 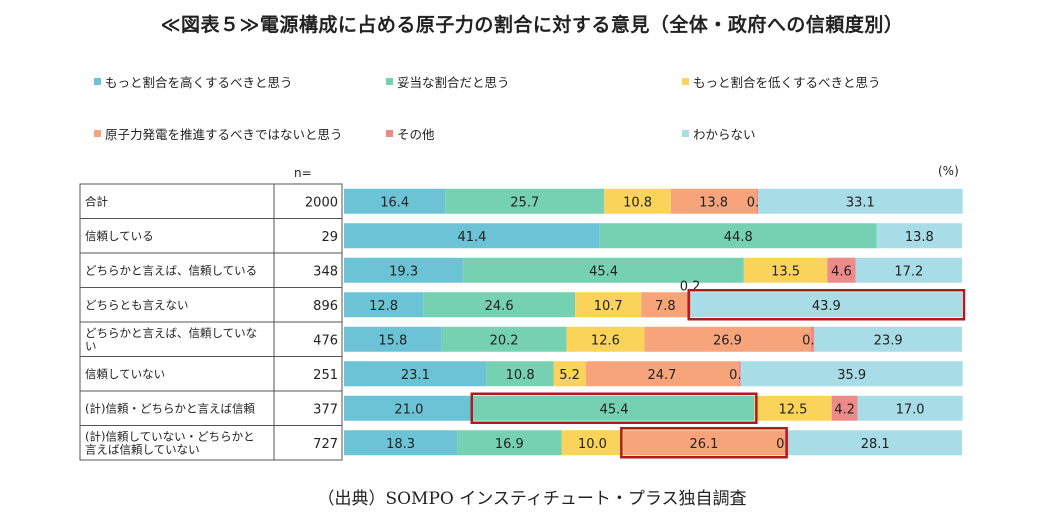 I want to click on legend-item: 原子力発電を推進するべきではないと思う, so click(x=218, y=133).